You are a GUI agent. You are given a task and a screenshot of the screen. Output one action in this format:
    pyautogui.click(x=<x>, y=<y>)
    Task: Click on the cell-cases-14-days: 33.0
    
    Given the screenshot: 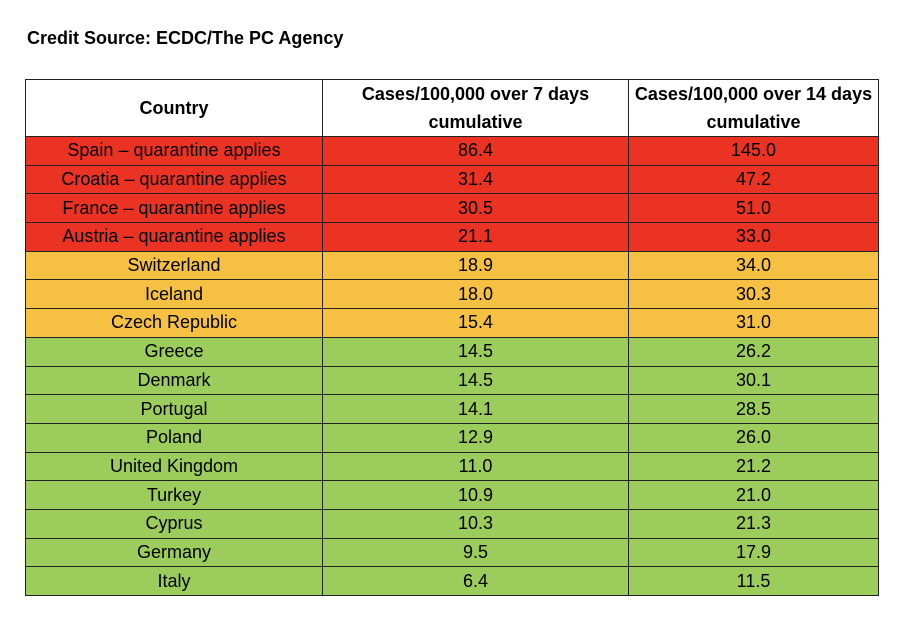 What is the action you would take?
    pyautogui.click(x=753, y=237)
    